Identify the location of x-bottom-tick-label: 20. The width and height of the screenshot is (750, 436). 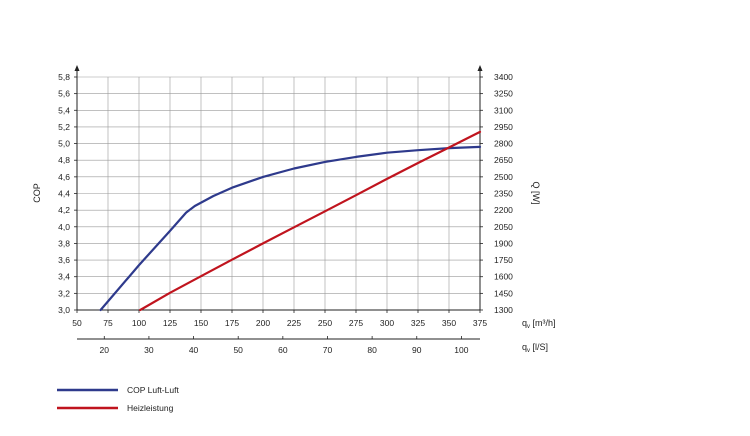
(105, 350).